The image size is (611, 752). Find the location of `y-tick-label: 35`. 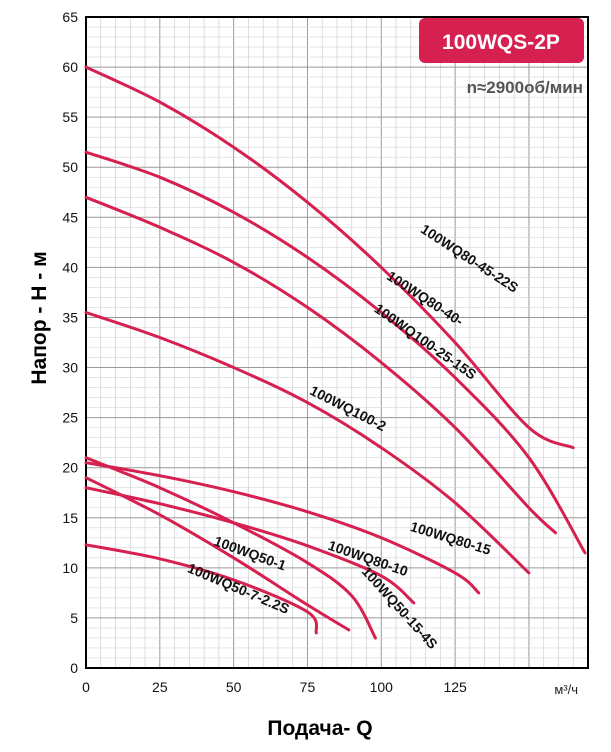

y-tick-label: 35 is located at coordinates (70, 317).